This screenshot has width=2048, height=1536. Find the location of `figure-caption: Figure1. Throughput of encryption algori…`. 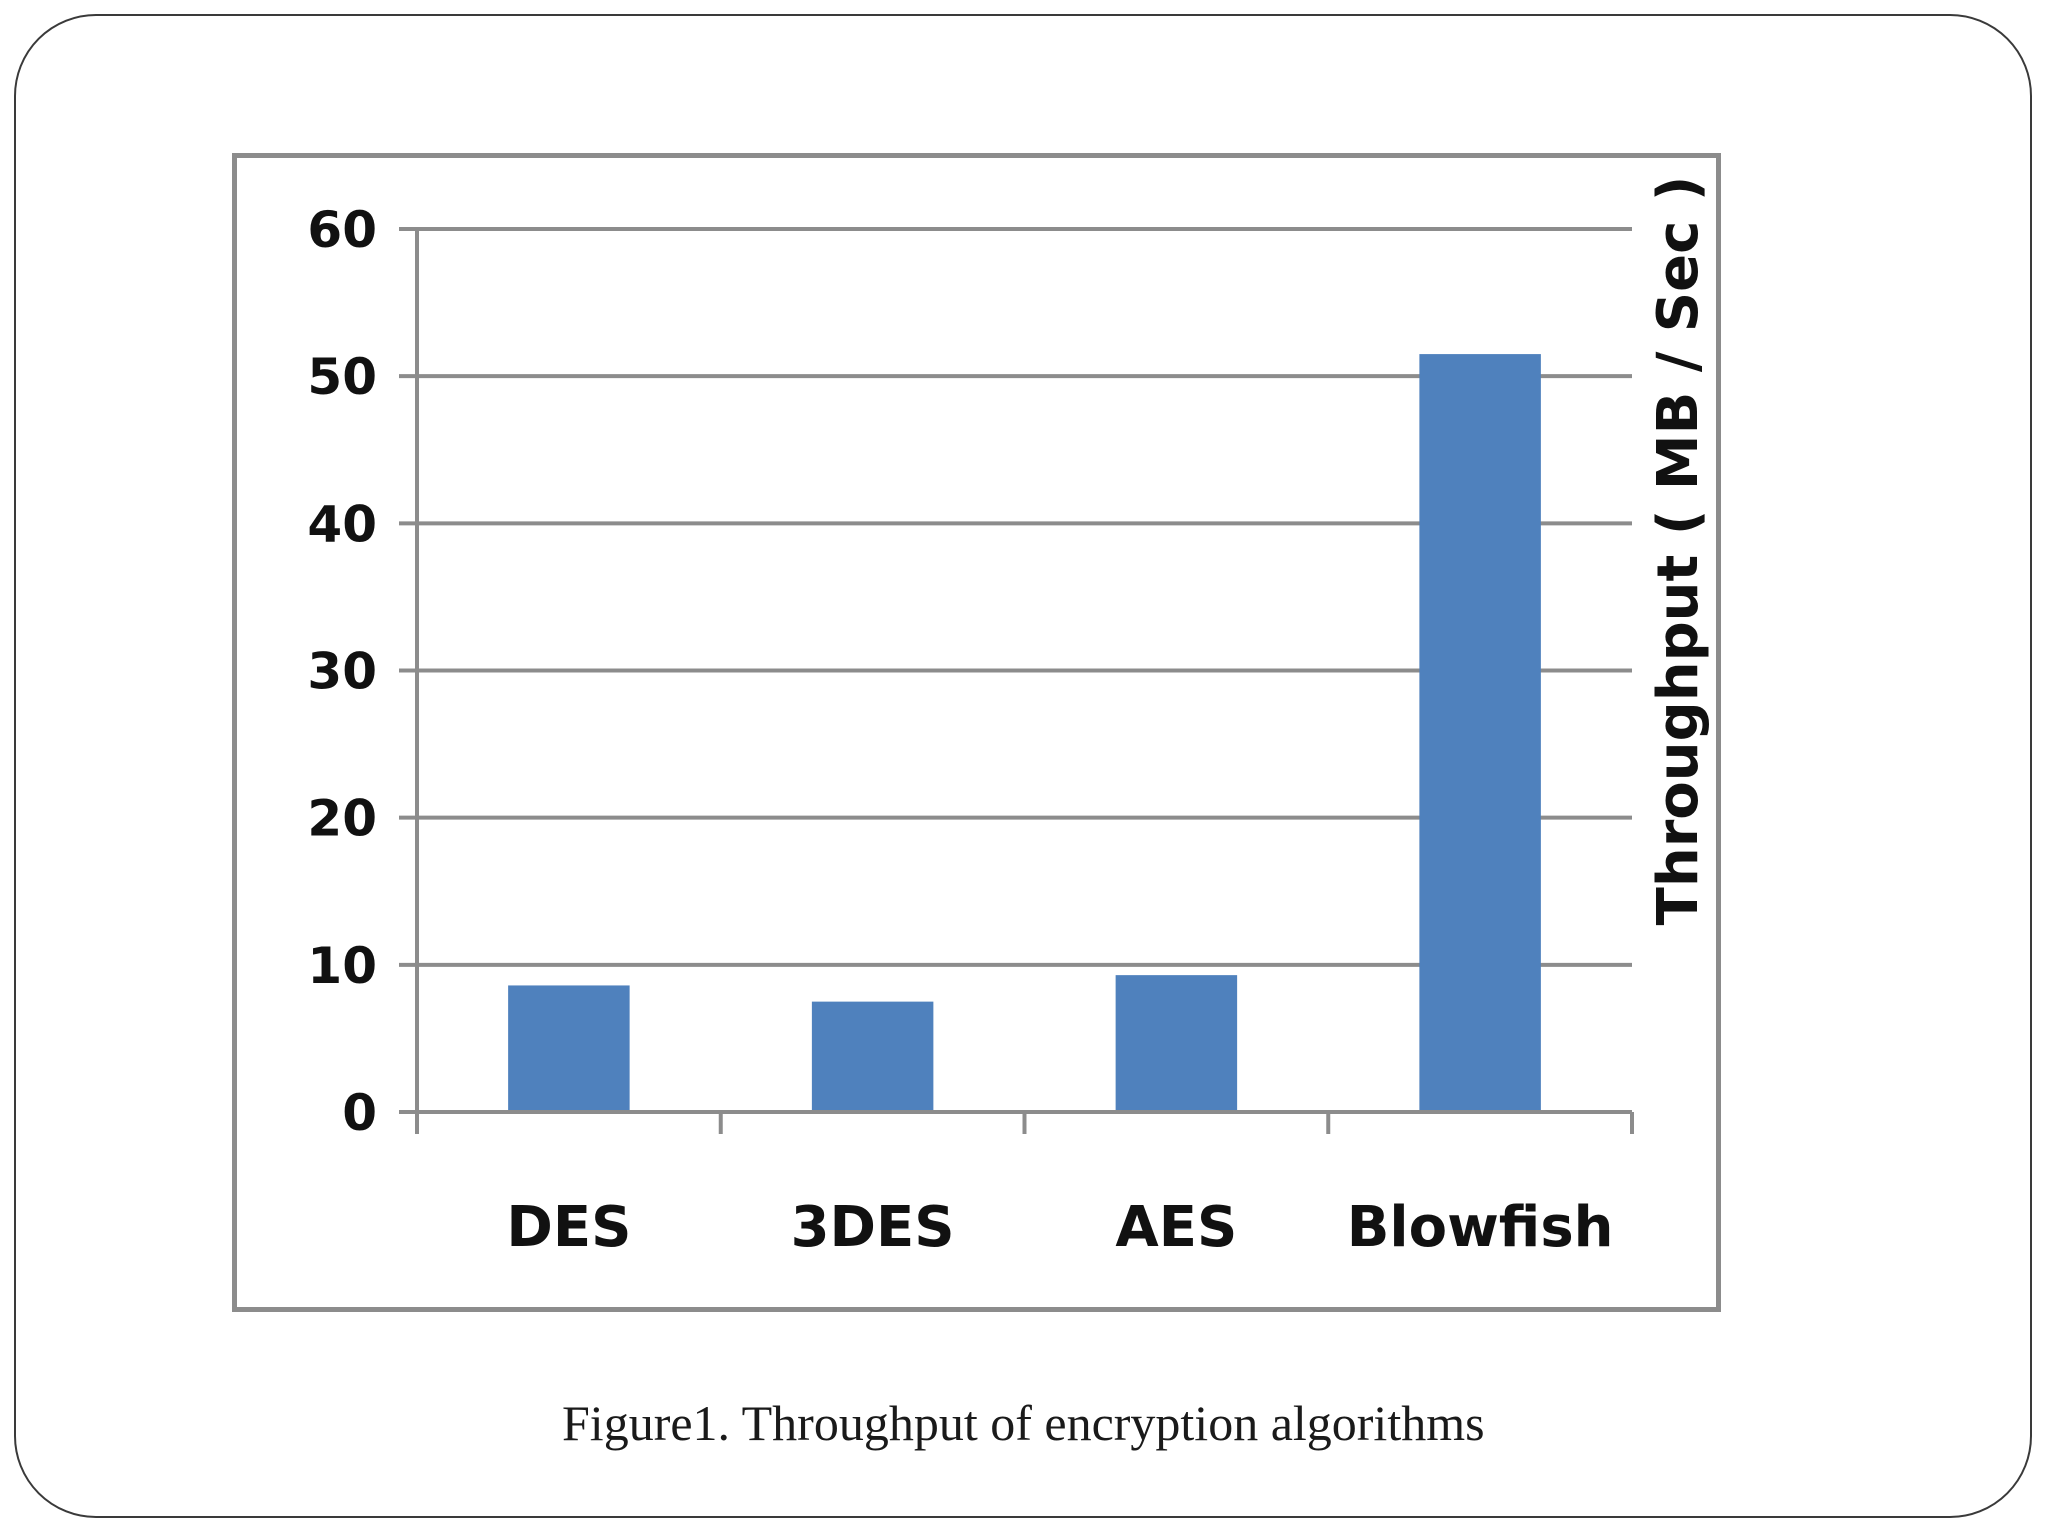

figure-caption: Figure1. Throughput of encryption algori… is located at coordinates (1023, 1423).